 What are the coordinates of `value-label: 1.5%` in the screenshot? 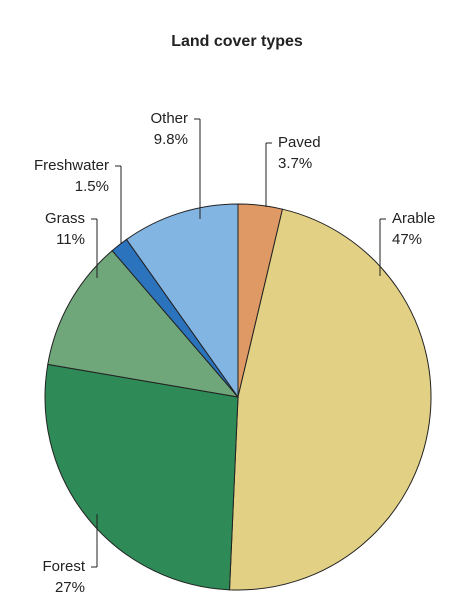 It's located at (92, 186).